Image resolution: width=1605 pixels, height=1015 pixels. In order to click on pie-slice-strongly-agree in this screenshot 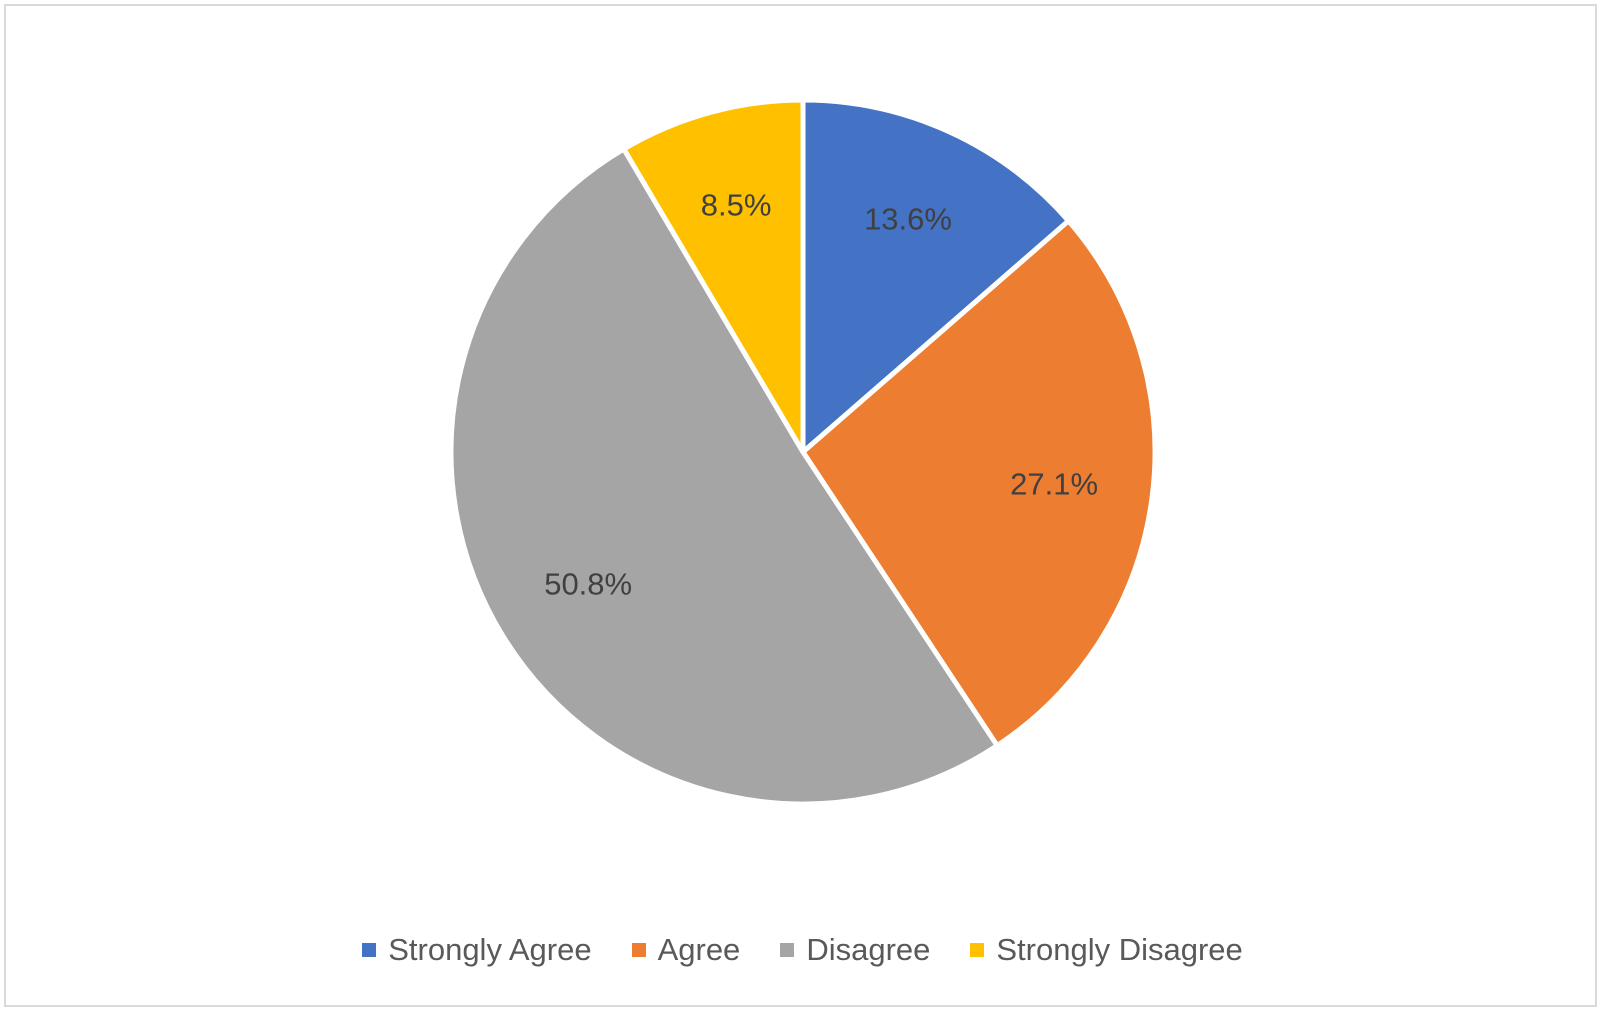, I will do `click(935, 276)`.